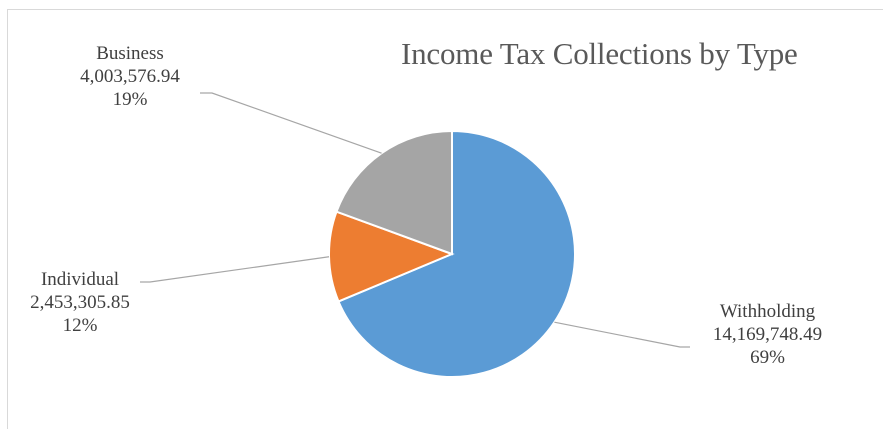 The image size is (883, 429). I want to click on data-label-withholding-value: 14,169,748.49, so click(767, 334).